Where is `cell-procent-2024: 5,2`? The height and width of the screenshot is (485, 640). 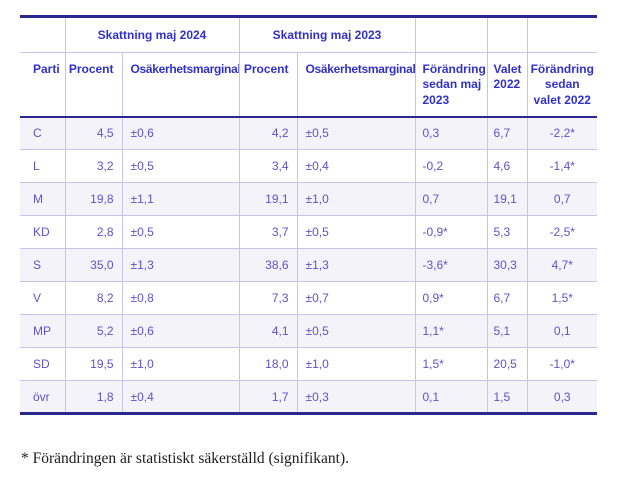 cell-procent-2024: 5,2 is located at coordinates (93, 331).